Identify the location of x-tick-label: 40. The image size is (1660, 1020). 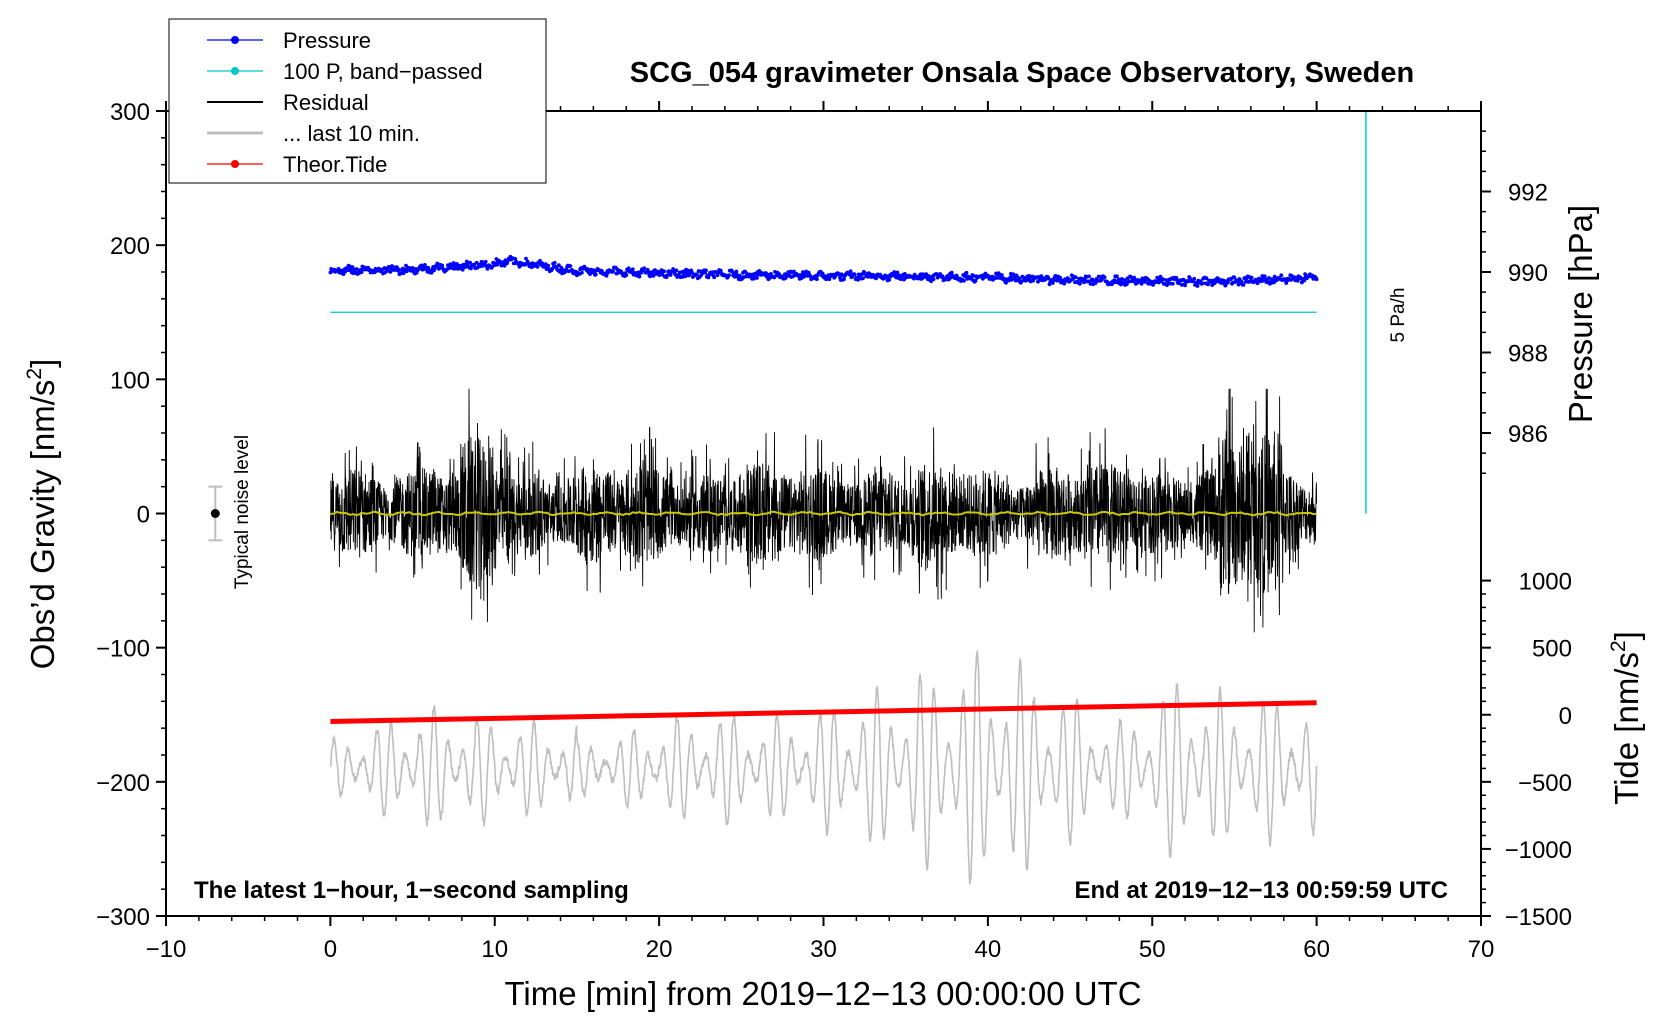
(988, 949).